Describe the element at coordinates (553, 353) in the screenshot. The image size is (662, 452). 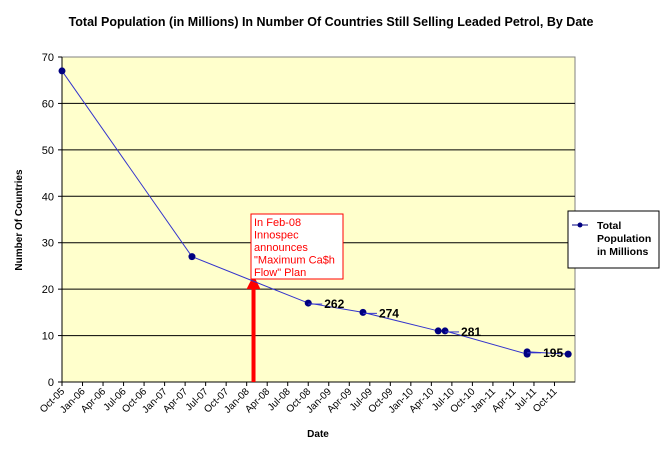
I see `data-label: 195` at that location.